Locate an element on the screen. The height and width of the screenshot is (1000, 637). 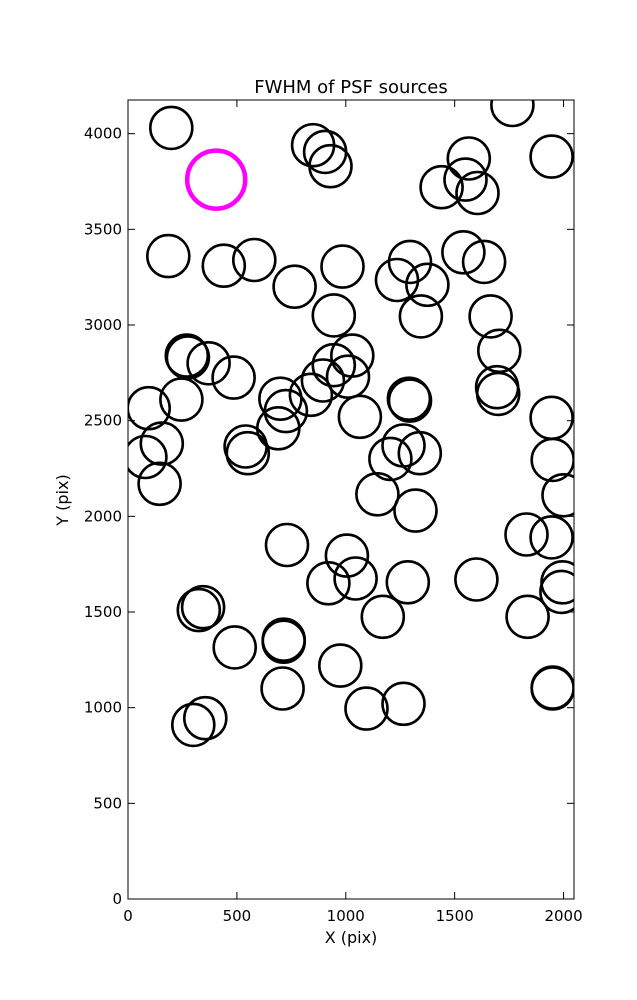
y-tick-label: 2500 is located at coordinates (103, 421).